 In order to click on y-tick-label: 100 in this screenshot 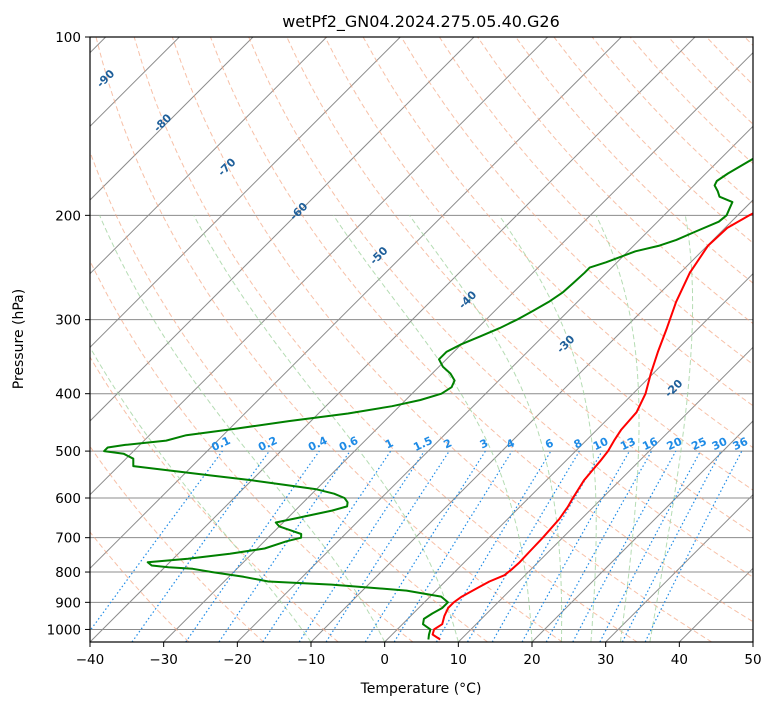, I will do `click(68, 38)`.